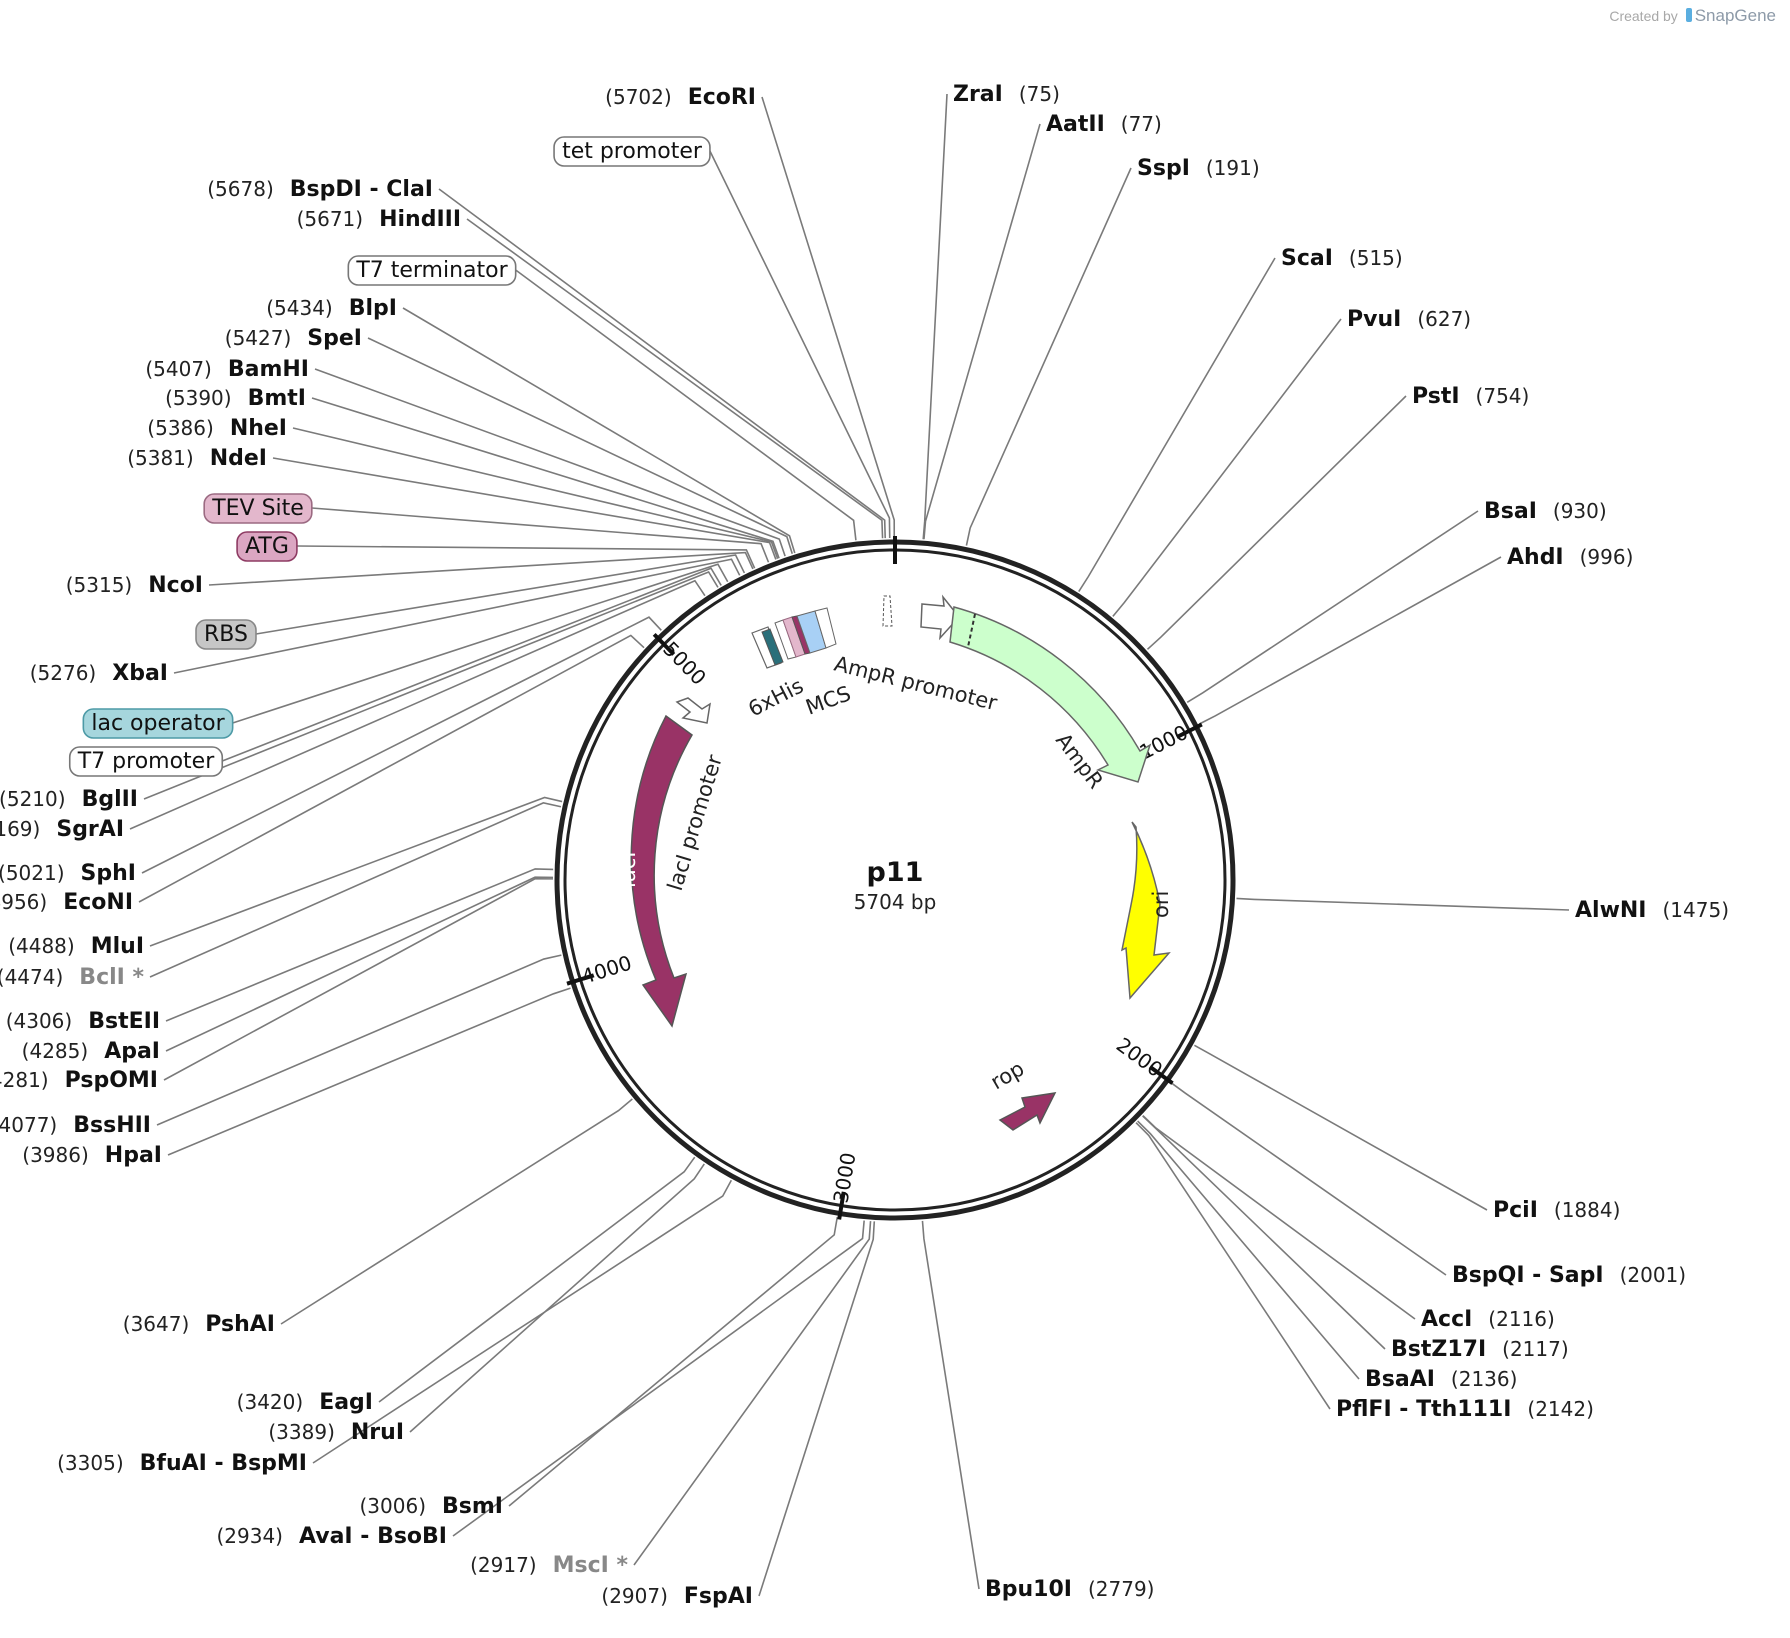 This screenshot has height=1638, width=1790. I want to click on site-bsaai: BsaAI (2136), so click(1441, 1379).